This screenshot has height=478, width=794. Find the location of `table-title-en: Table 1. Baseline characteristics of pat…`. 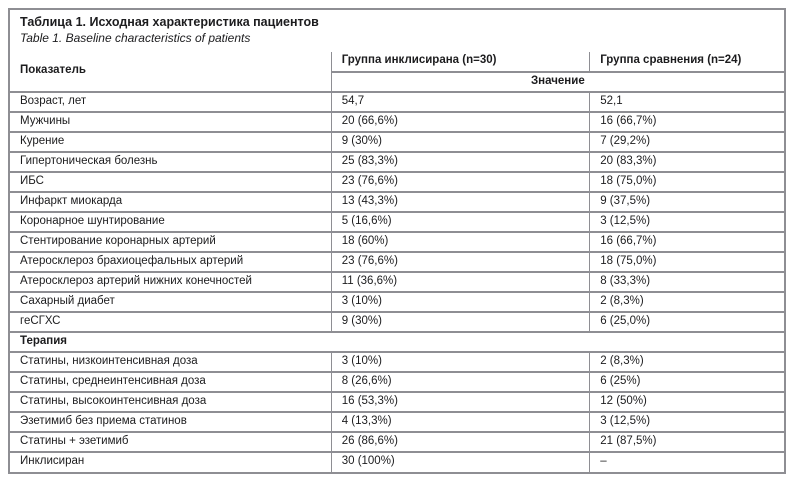

table-title-en: Table 1. Baseline characteristics of pat… is located at coordinates (135, 37).